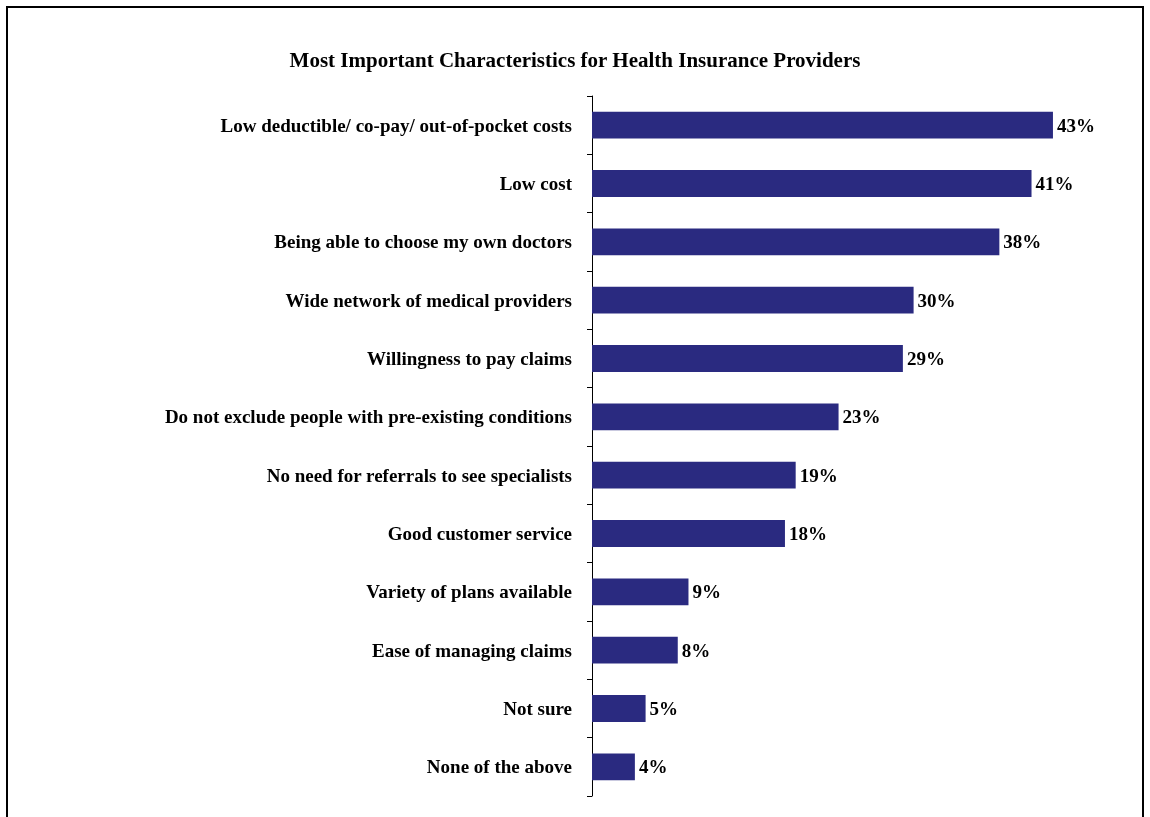  I want to click on y-tick-label: Ease of managing claims, so click(471, 650).